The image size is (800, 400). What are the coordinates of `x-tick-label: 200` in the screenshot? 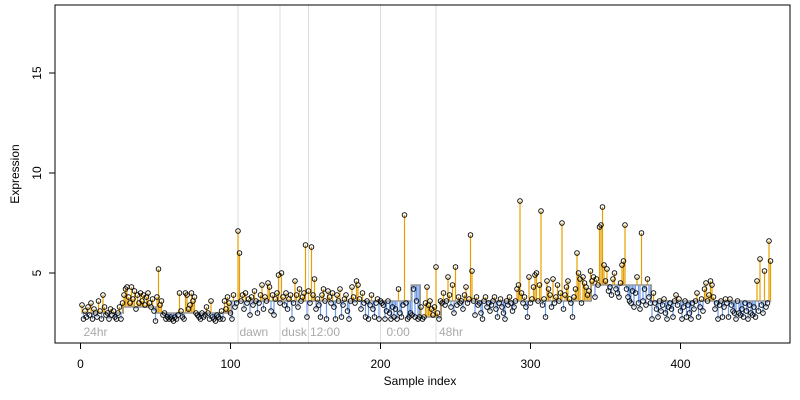 It's located at (380, 364).